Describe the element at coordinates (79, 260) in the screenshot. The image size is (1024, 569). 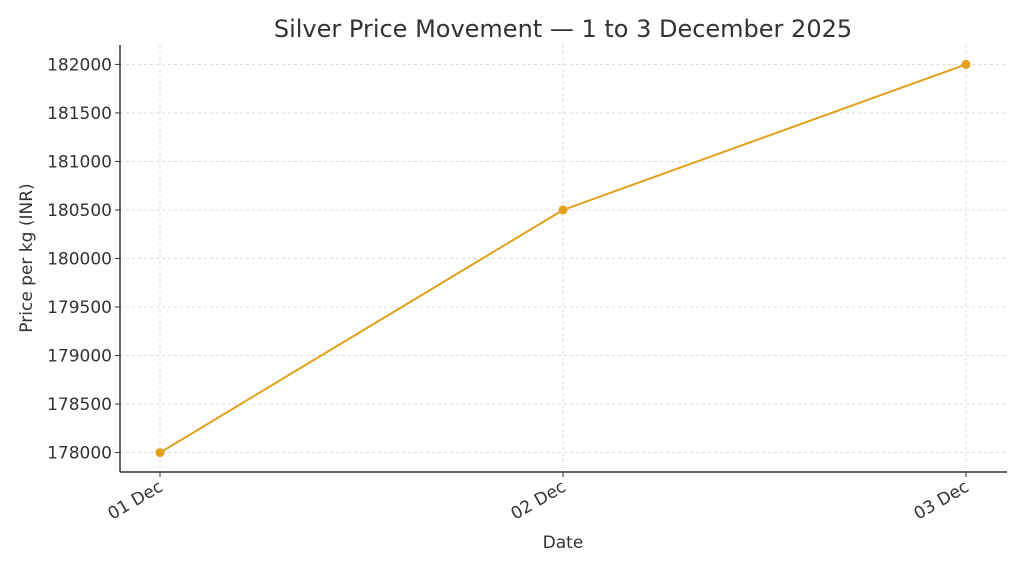
I see `y-tick-label: 180000` at that location.